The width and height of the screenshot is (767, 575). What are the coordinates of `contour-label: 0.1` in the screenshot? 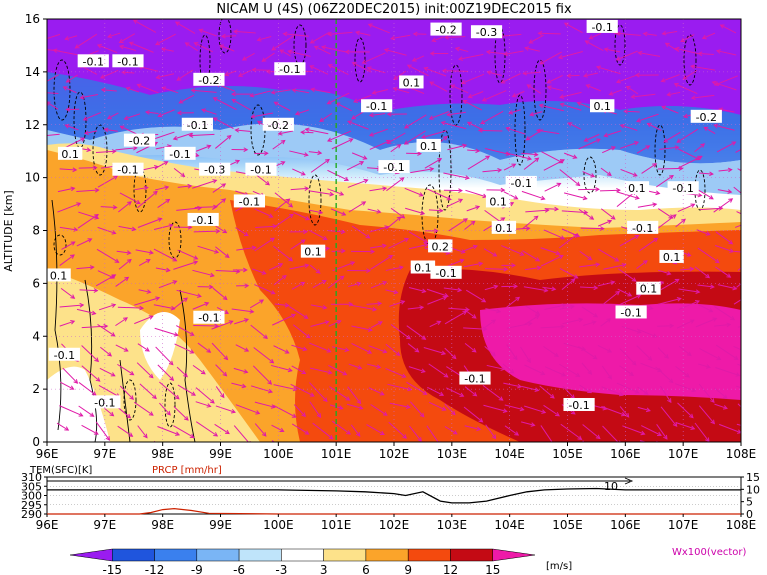 It's located at (637, 188).